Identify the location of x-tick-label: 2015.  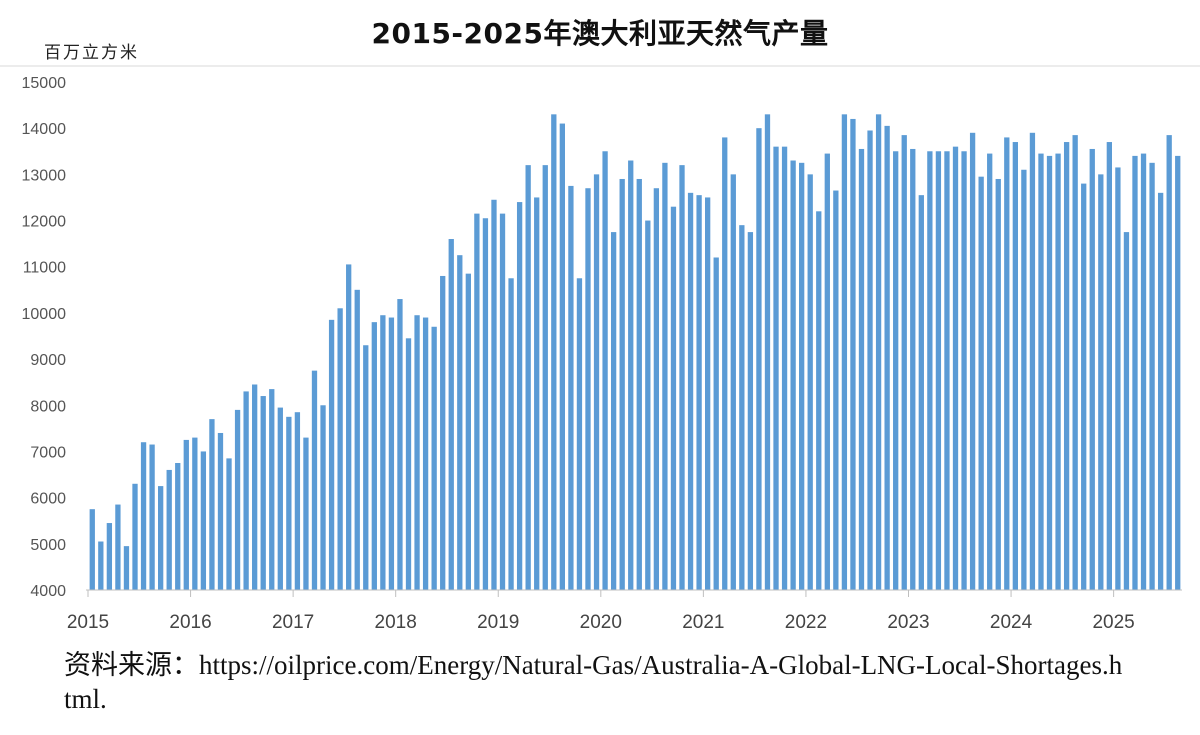
(88, 622).